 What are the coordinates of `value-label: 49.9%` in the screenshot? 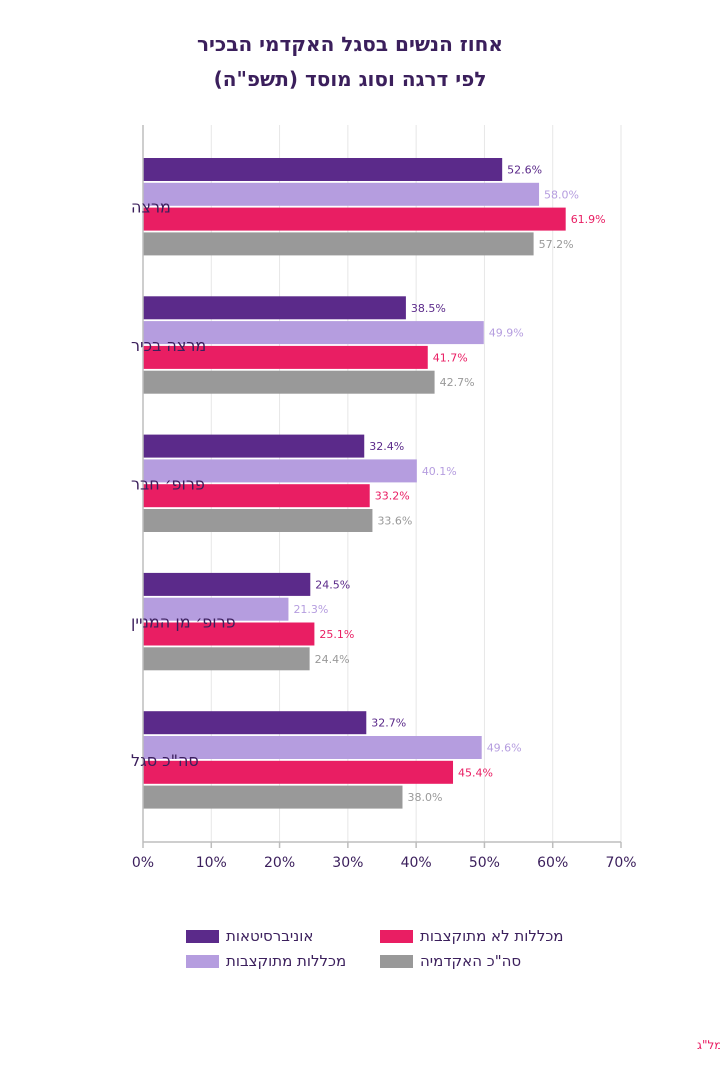 It's located at (506, 333).